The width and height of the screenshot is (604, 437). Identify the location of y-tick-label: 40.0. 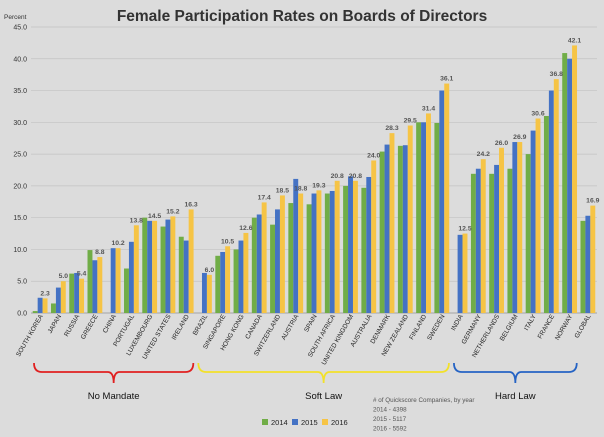
(20, 59).